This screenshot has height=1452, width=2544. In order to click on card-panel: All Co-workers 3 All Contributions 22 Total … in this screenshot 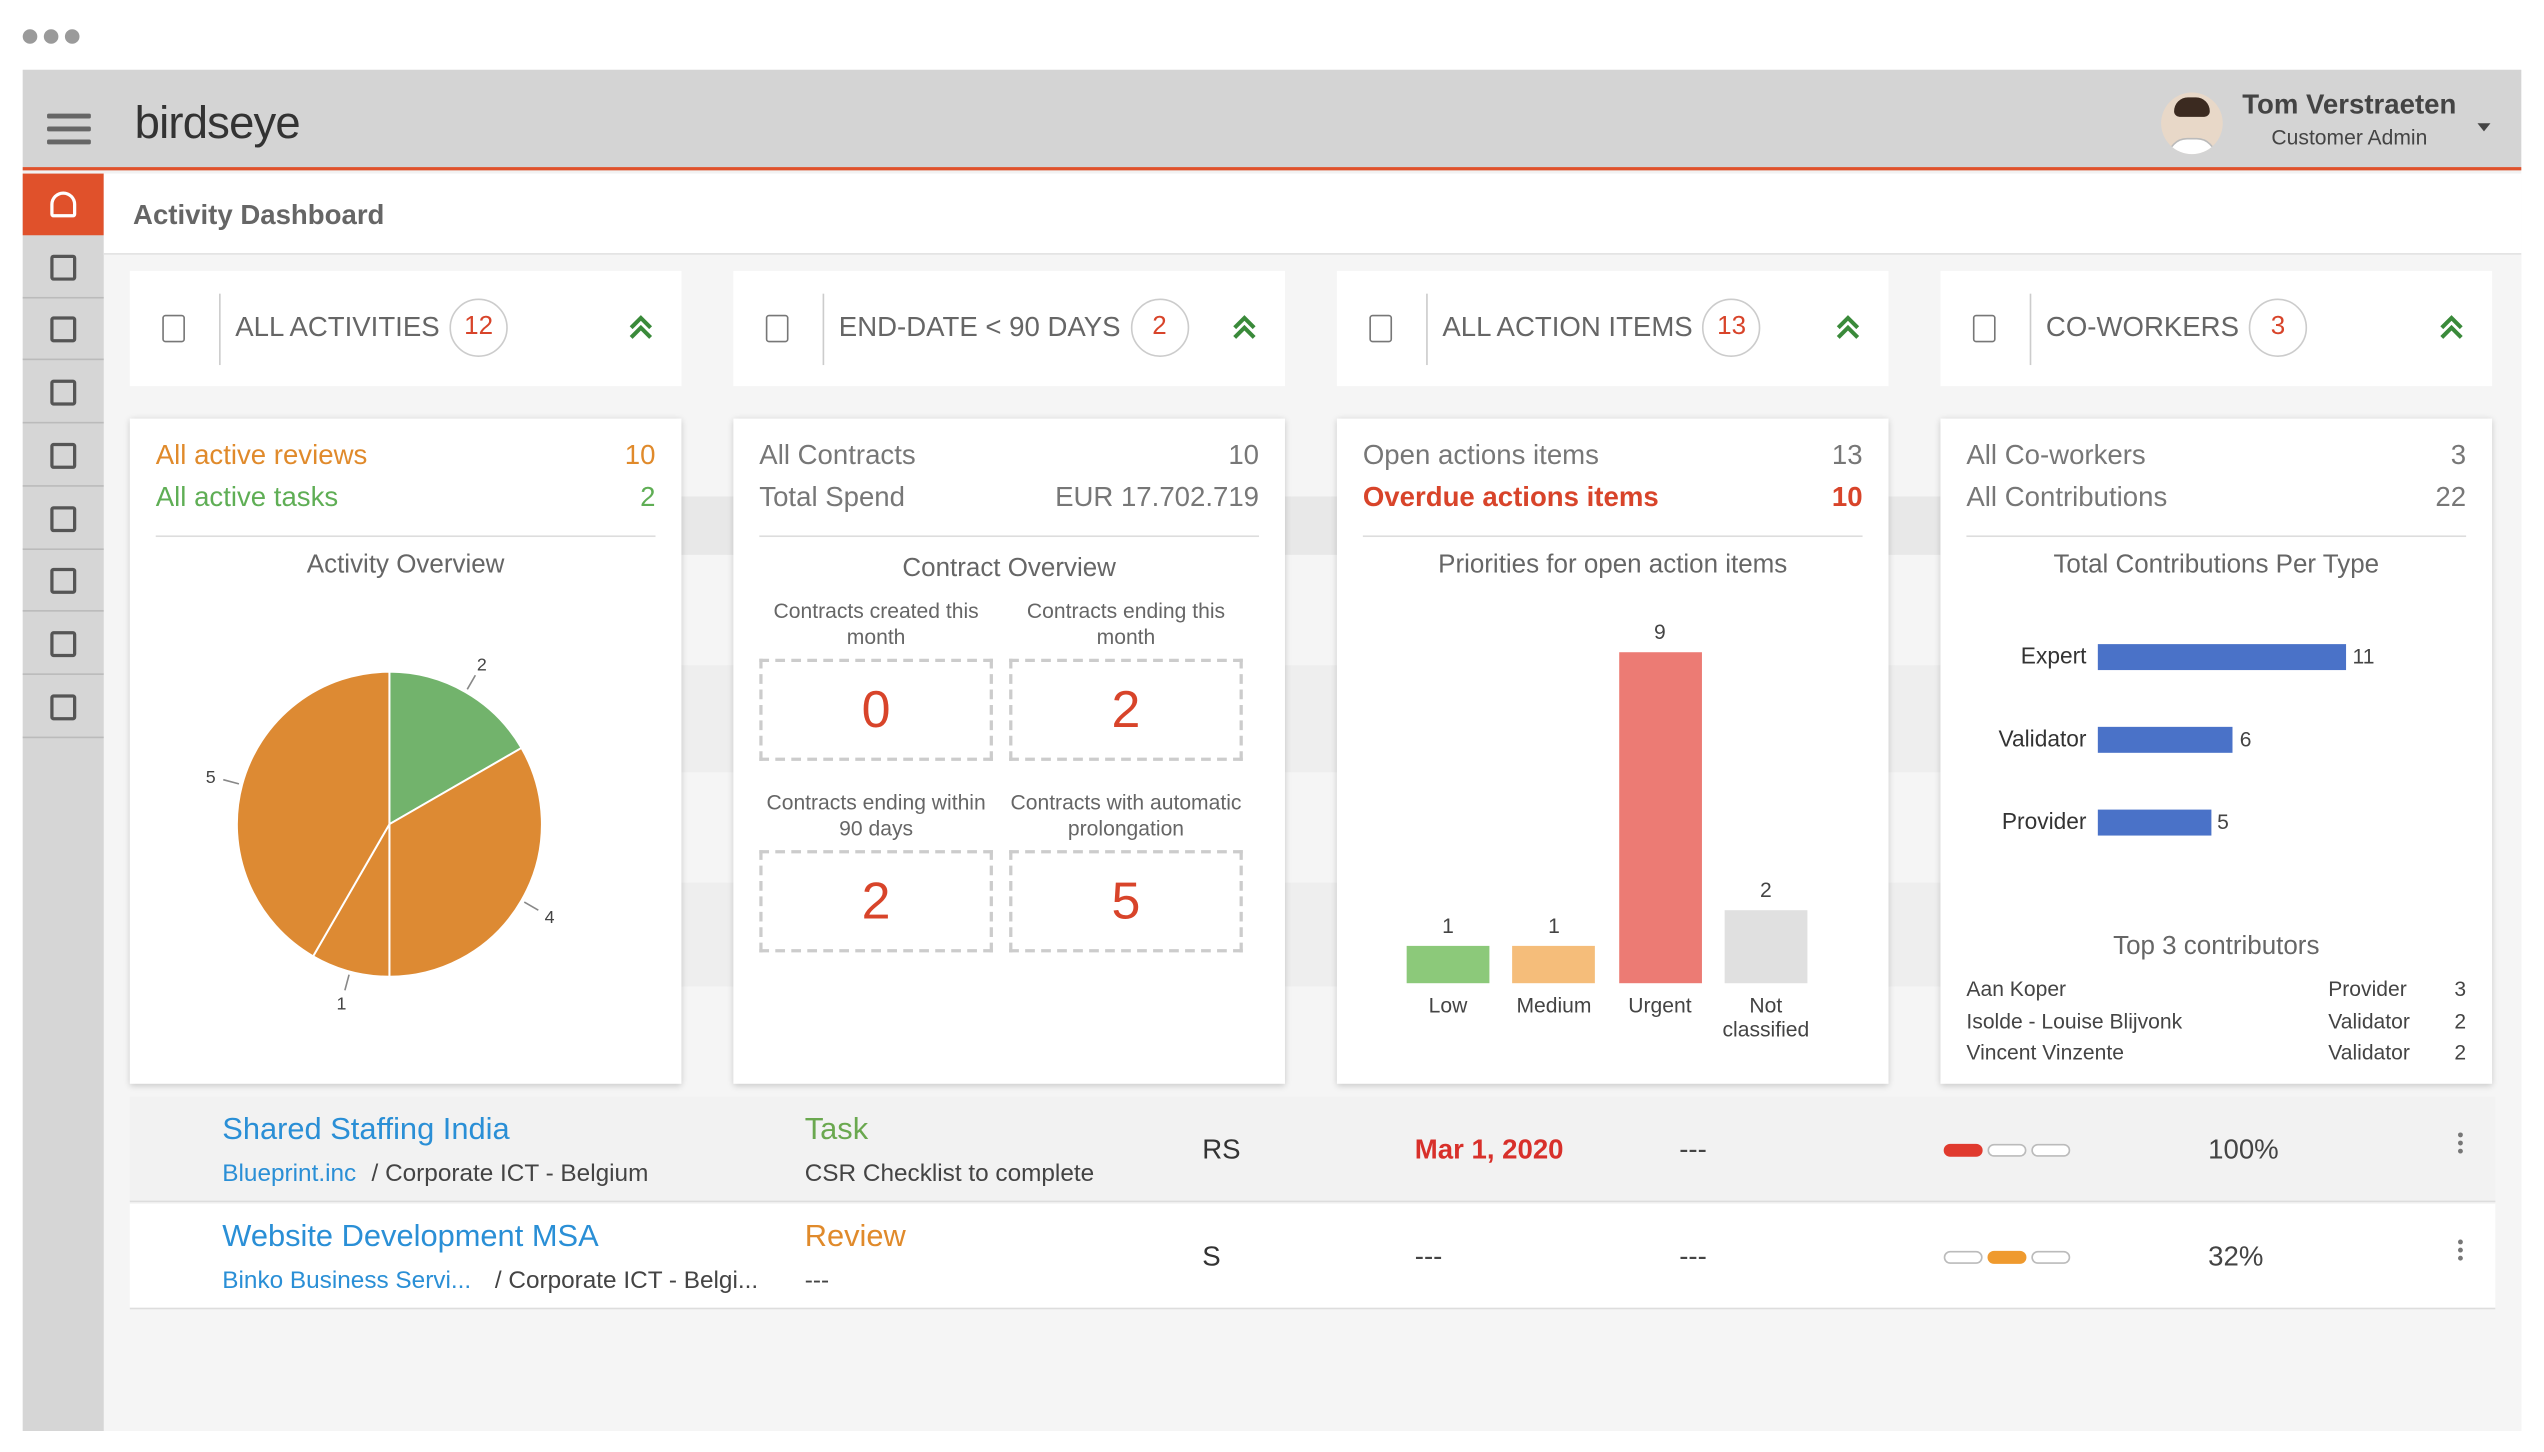, I will do `click(2216, 751)`.